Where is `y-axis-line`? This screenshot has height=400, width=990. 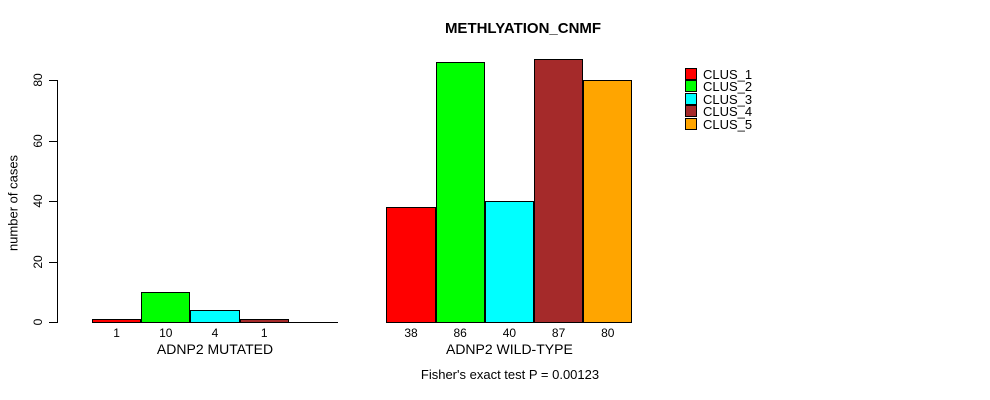 y-axis-line is located at coordinates (57, 201).